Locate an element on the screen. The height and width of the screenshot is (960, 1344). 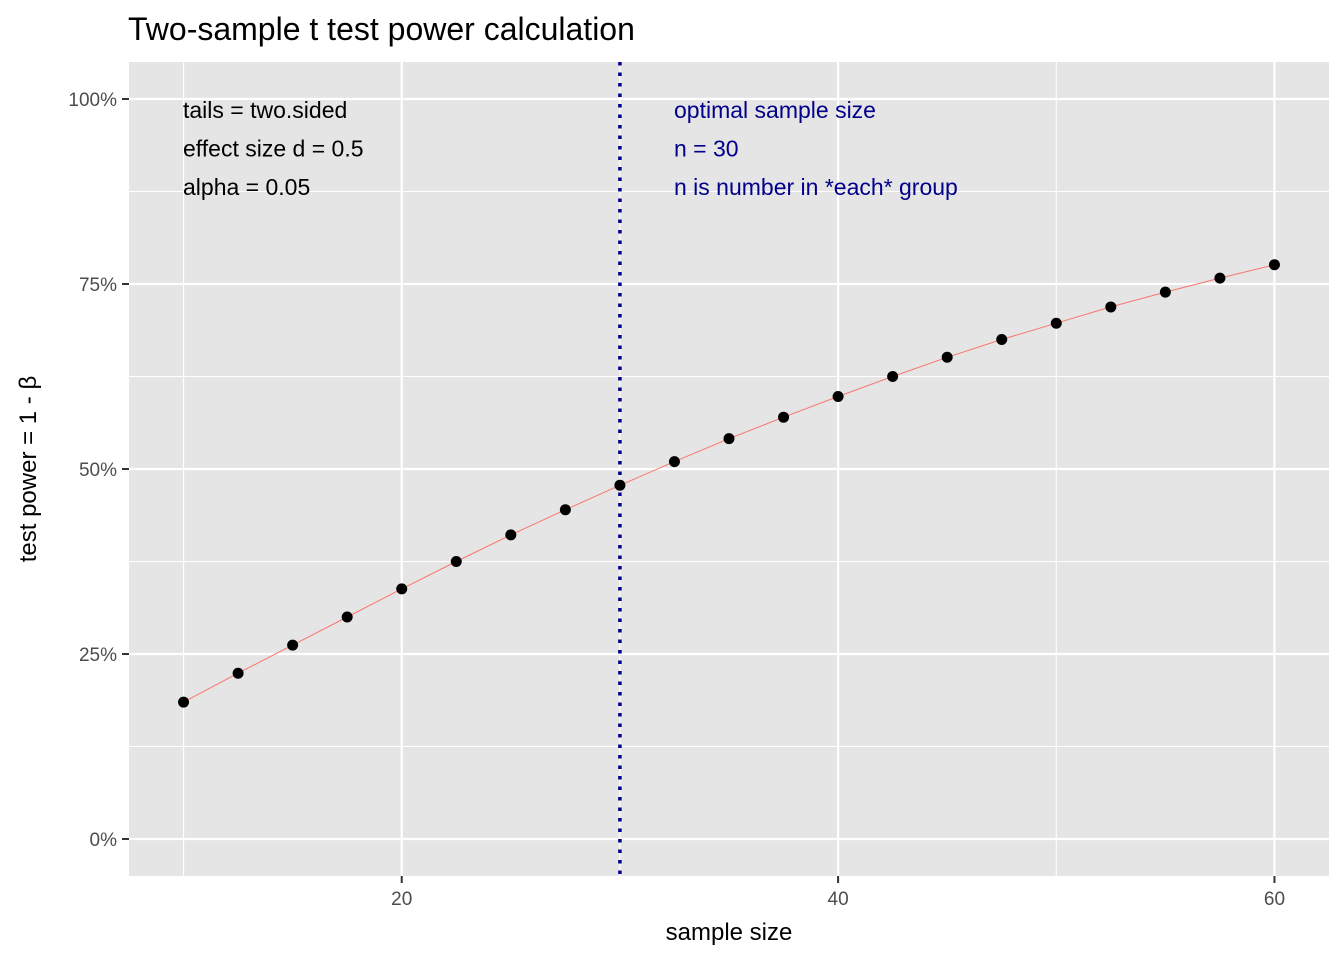
y-tick-label: 100% is located at coordinates (92, 100).